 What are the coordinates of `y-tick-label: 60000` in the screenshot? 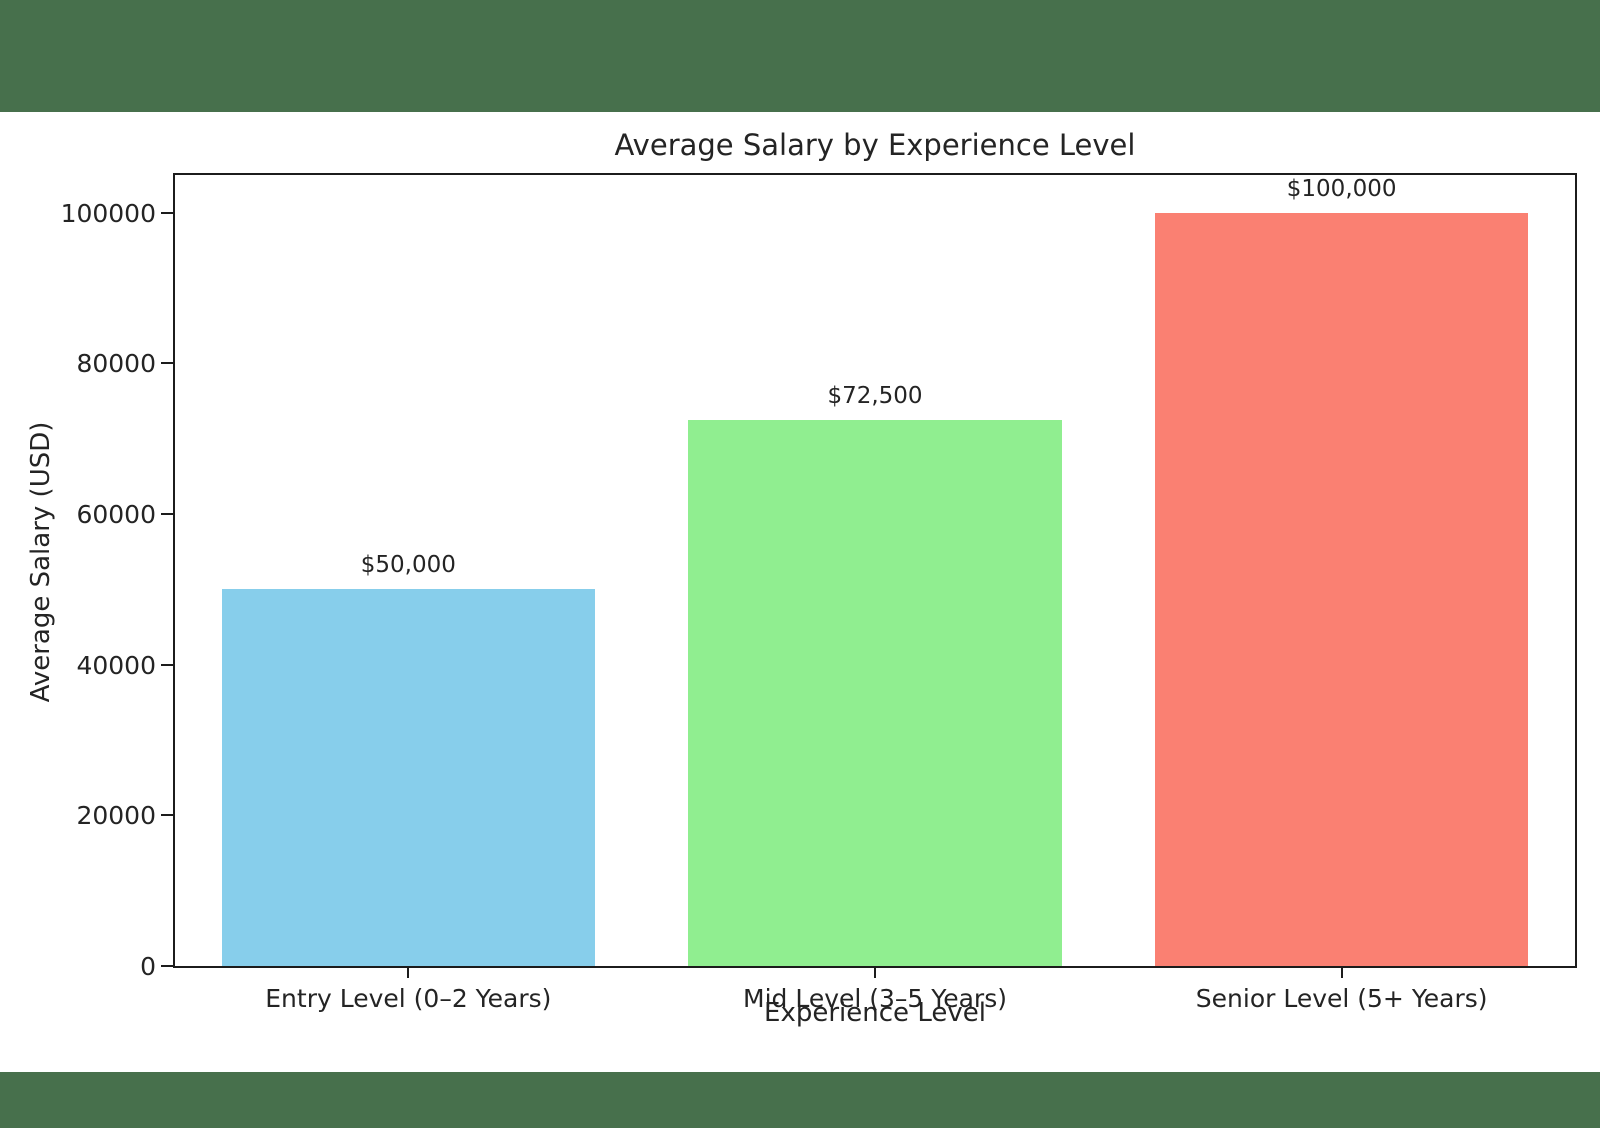 It's located at (116, 514).